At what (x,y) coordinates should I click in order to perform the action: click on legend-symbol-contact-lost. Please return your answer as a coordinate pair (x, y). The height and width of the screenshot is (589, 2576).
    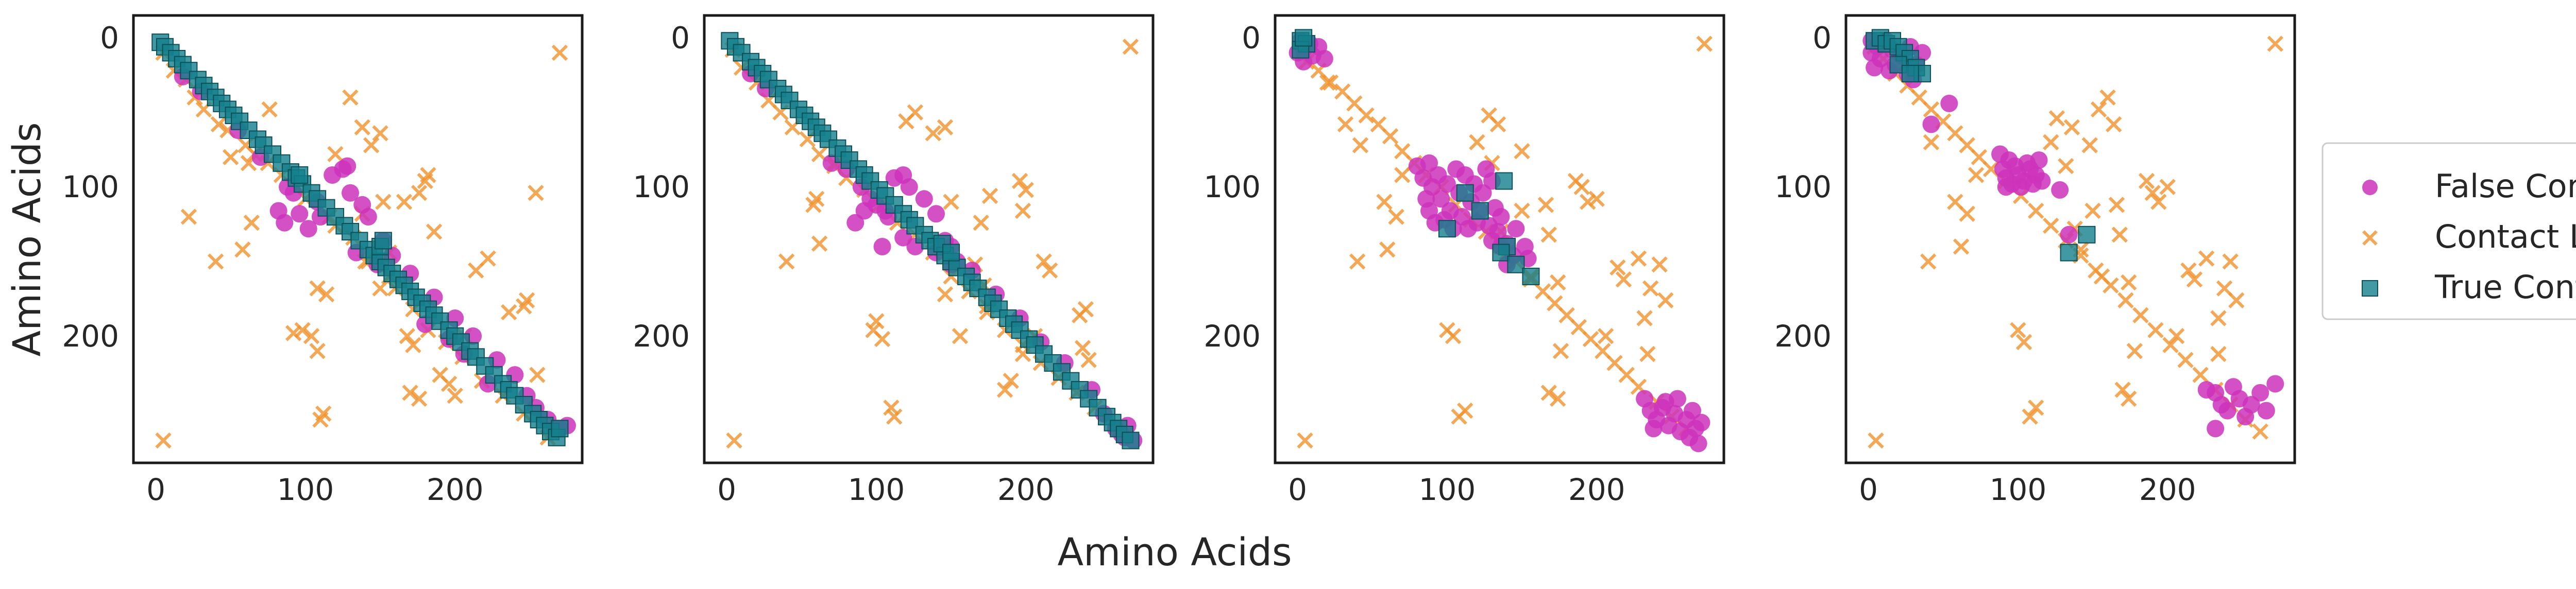
    Looking at the image, I should click on (2370, 238).